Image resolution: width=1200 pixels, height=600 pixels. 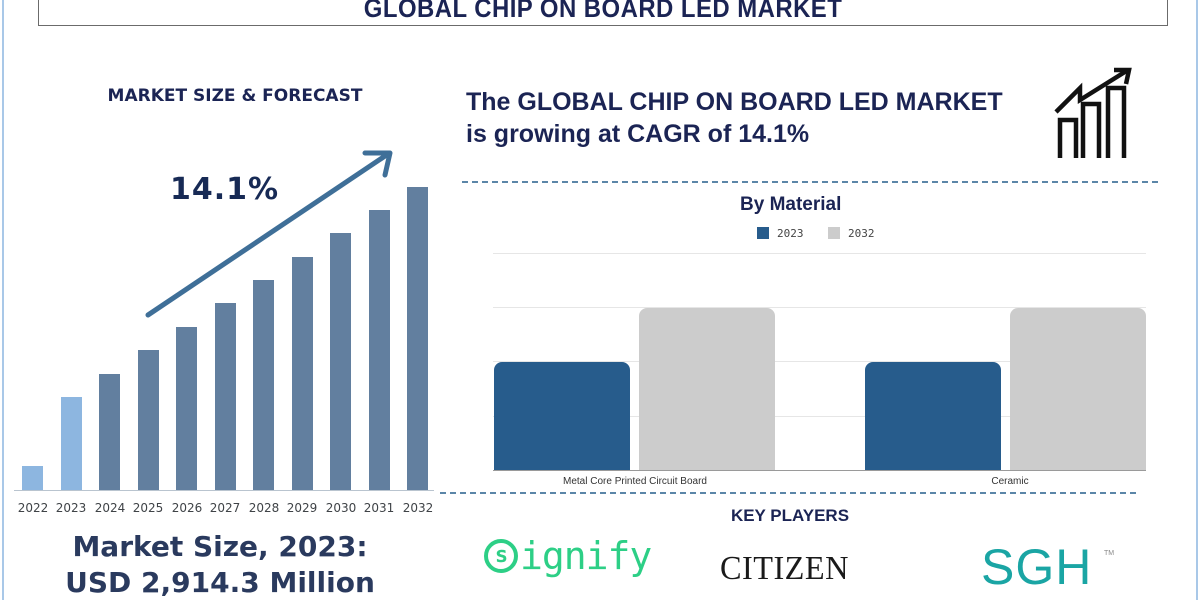 What do you see at coordinates (220, 546) in the screenshot?
I see `market-size-label: Market Size, 2023:` at bounding box center [220, 546].